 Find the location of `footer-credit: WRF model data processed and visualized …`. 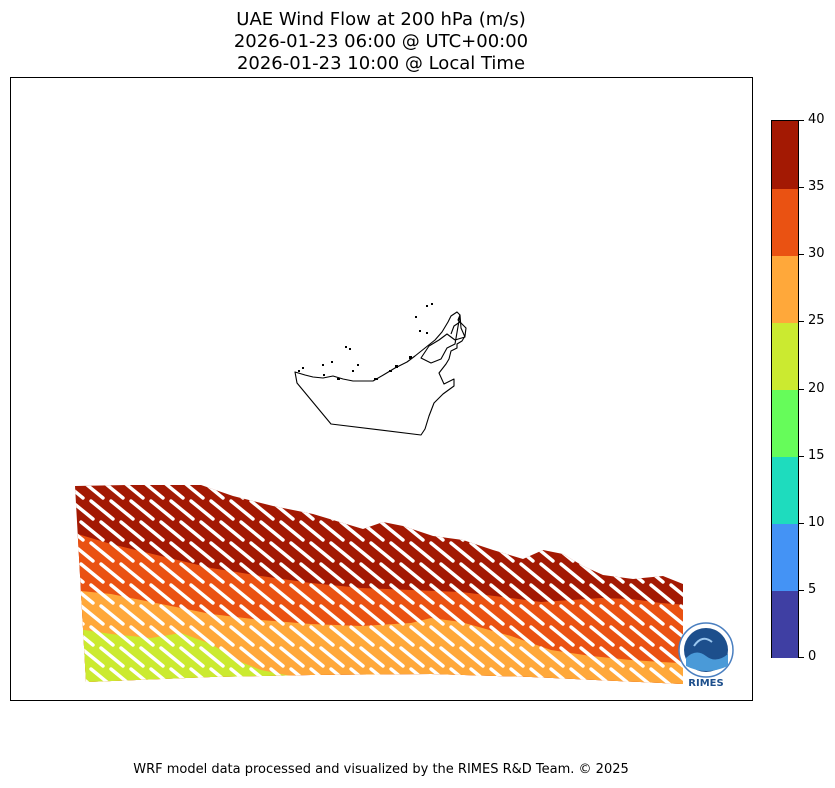

footer-credit: WRF model data processed and visualized … is located at coordinates (381, 769).